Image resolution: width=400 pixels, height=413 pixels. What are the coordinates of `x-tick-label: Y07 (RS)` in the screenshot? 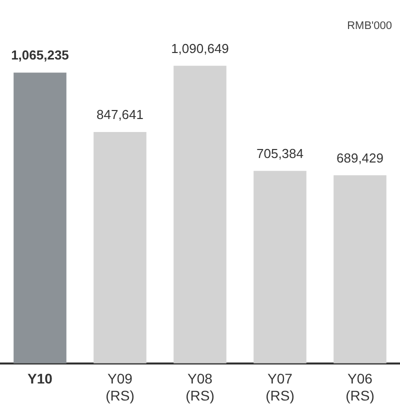 It's located at (280, 387).